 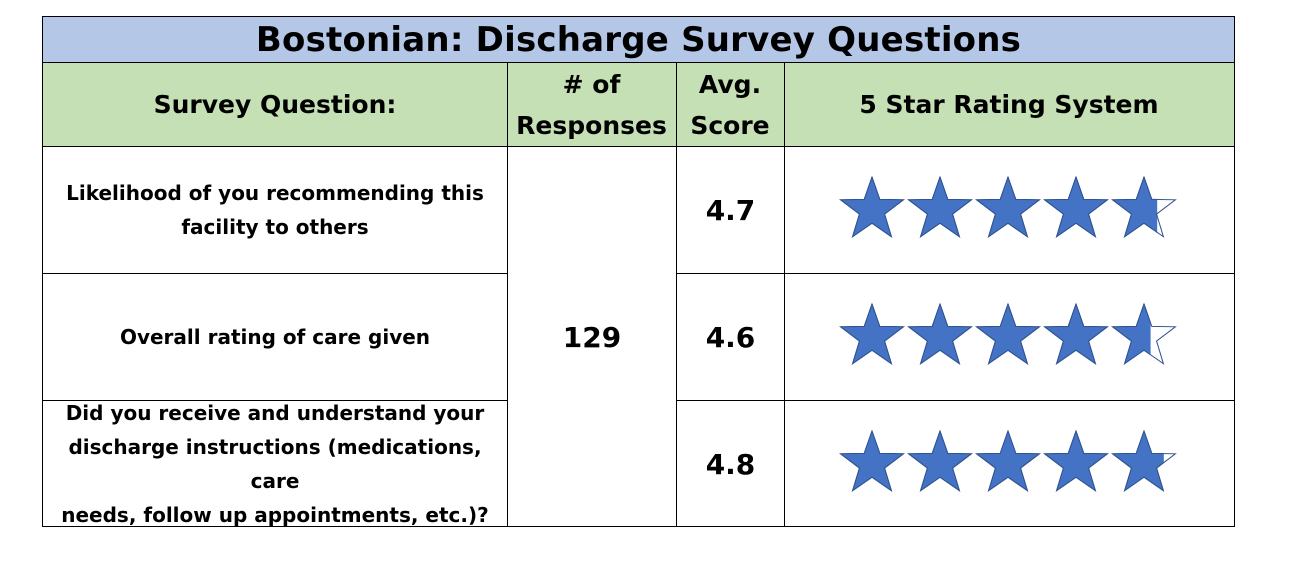 What do you see at coordinates (275, 193) in the screenshot?
I see `question-text: Likelihood of you recommending this` at bounding box center [275, 193].